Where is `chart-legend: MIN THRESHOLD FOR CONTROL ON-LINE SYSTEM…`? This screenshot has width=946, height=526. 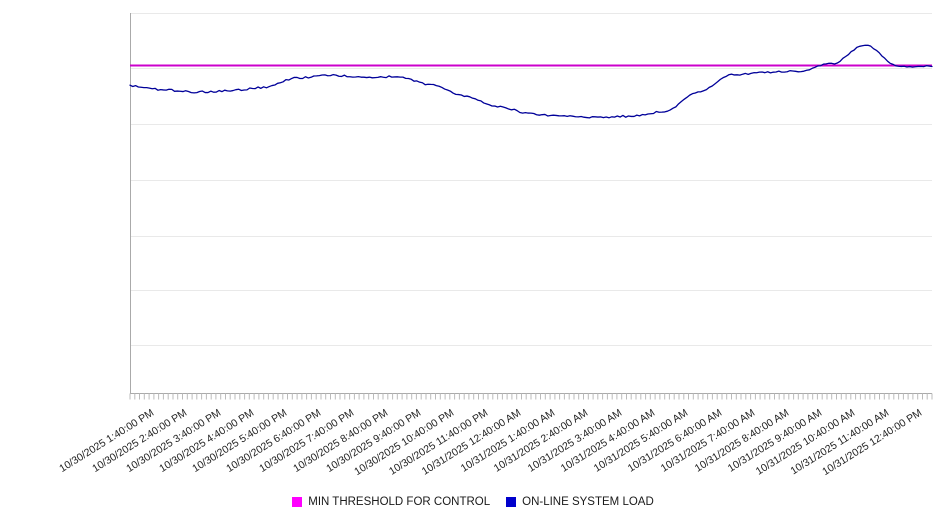 chart-legend: MIN THRESHOLD FOR CONTROL ON-LINE SYSTEM… is located at coordinates (473, 502).